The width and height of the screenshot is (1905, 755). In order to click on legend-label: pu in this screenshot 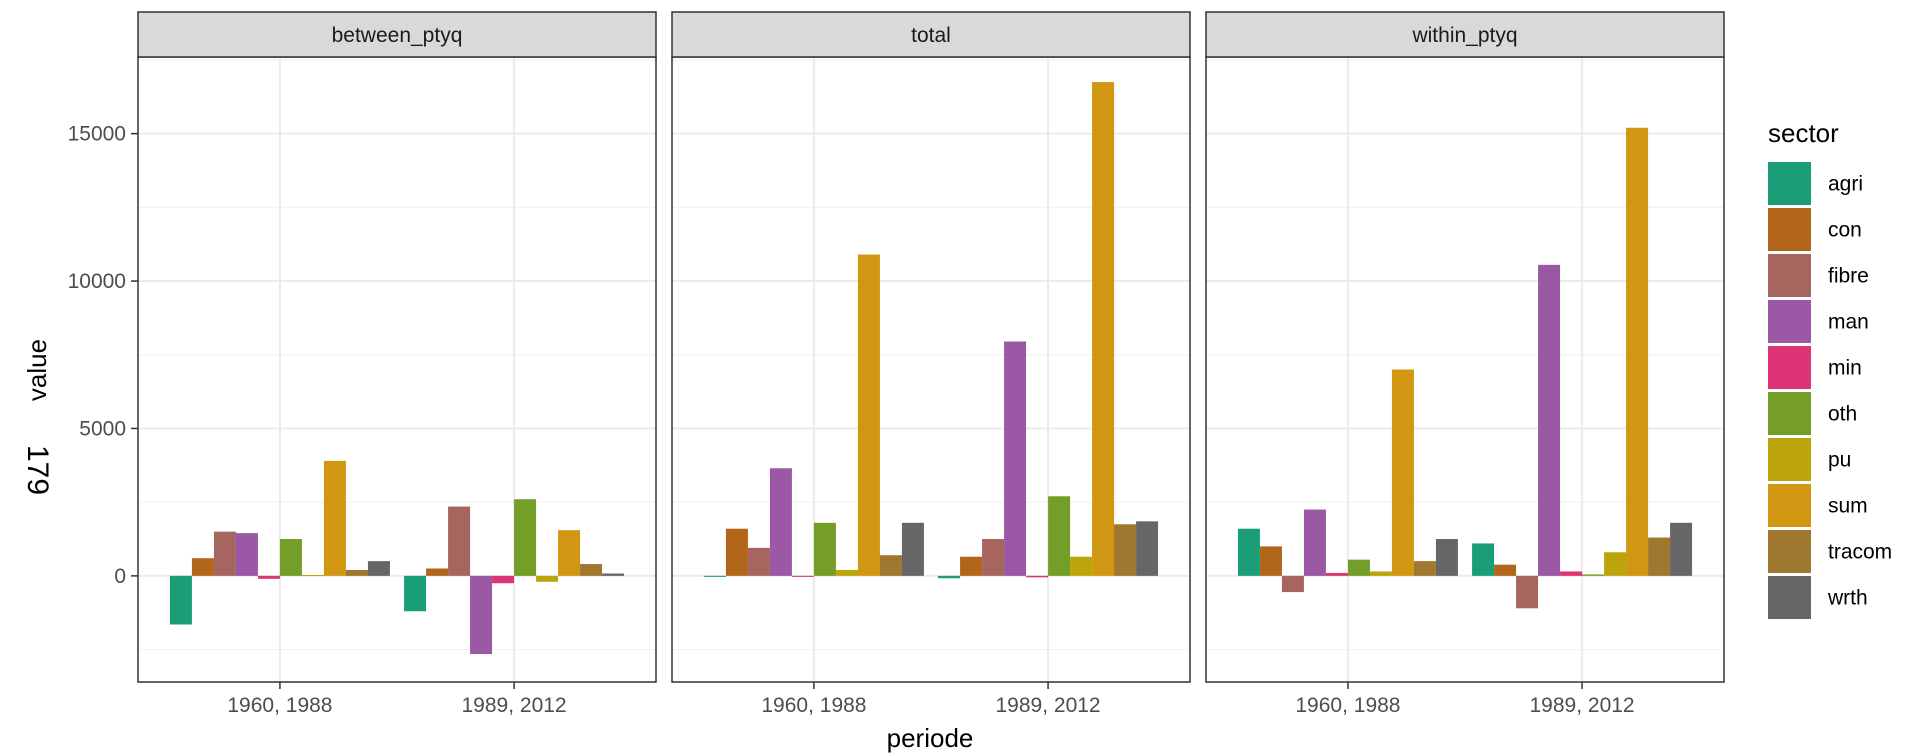, I will do `click(1839, 460)`.